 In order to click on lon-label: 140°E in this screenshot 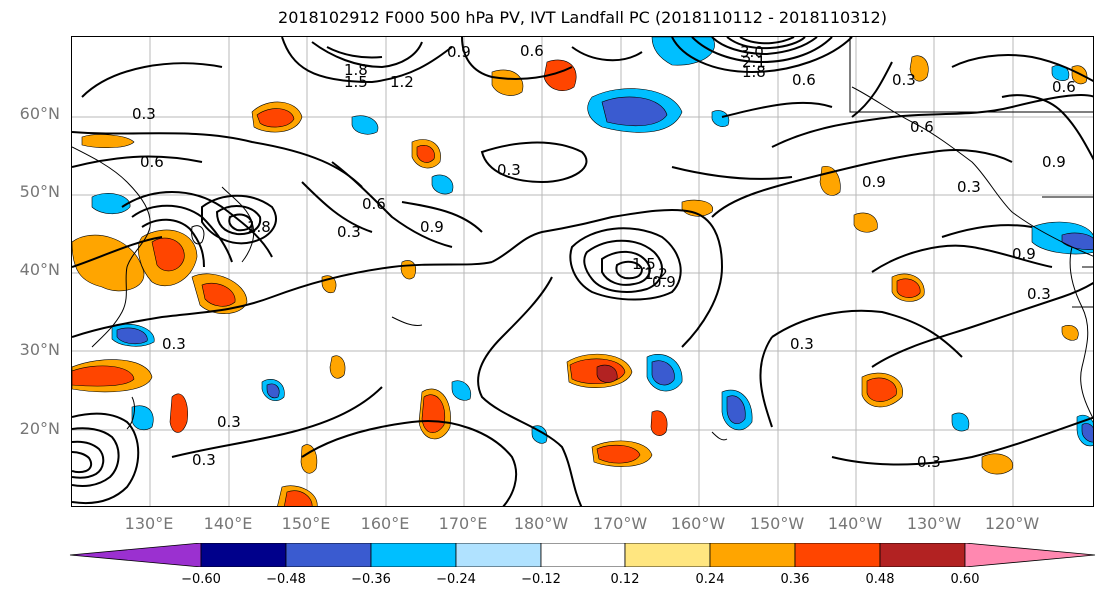, I will do `click(228, 523)`.